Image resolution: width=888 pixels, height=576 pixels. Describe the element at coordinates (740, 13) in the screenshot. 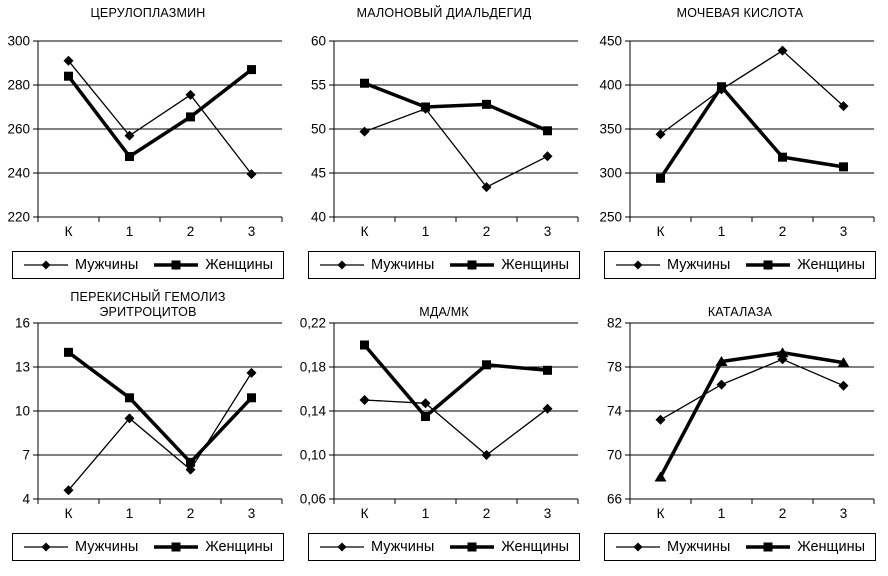

I see `chart-title-text: МОЧЕВАЯ КИСЛОТА` at that location.